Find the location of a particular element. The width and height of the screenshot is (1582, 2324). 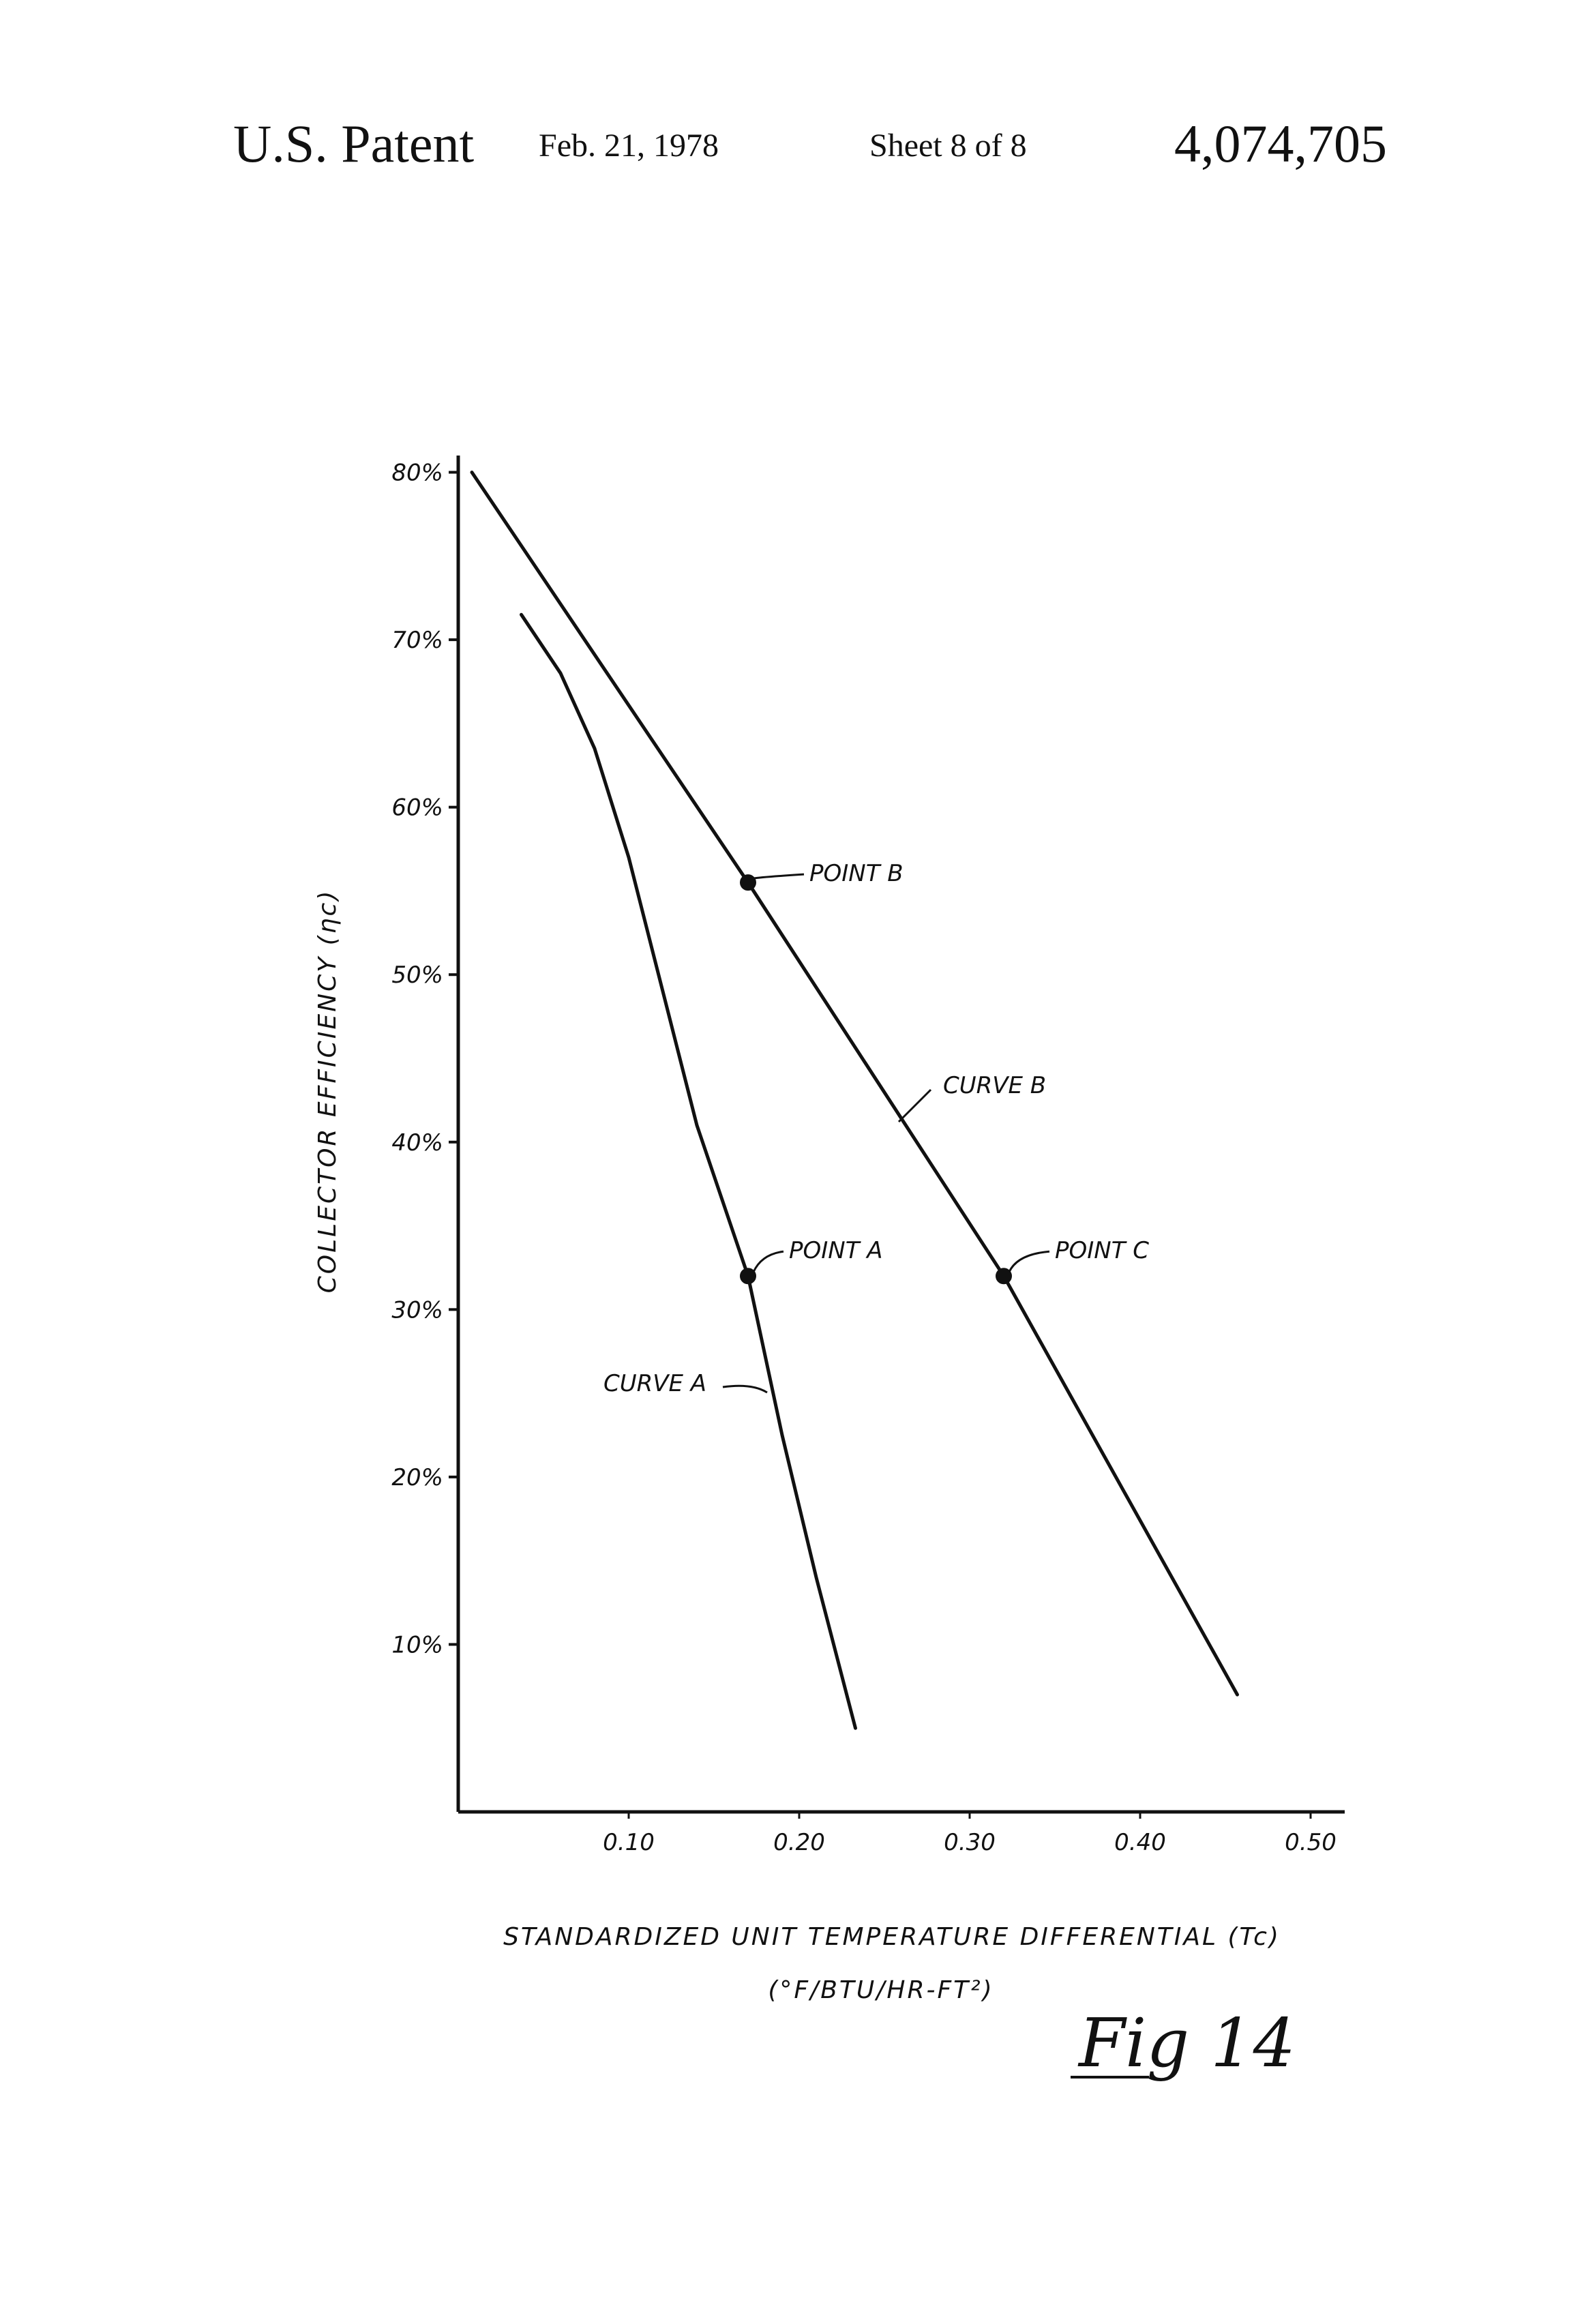

y-tick-label: 70% is located at coordinates (417, 640).